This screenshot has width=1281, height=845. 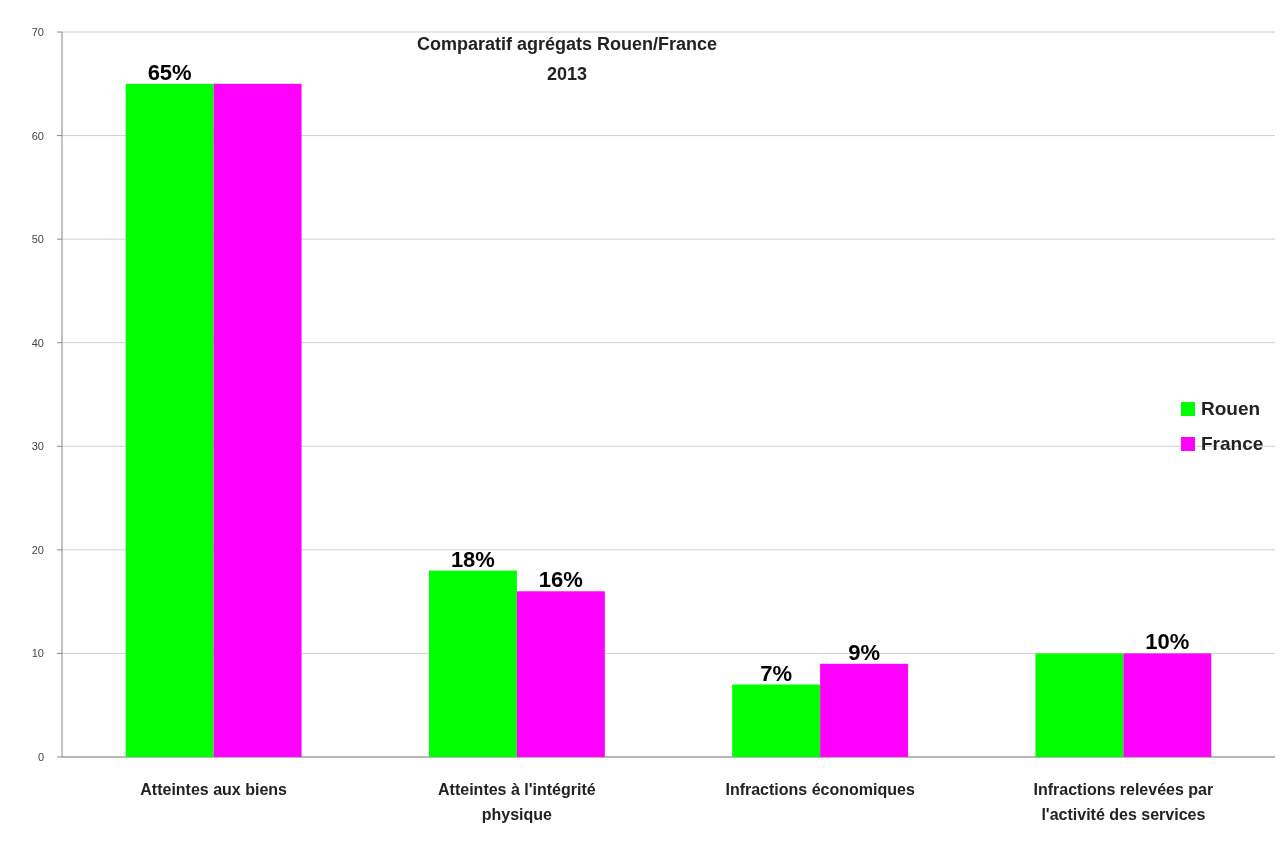 I want to click on y-tick-label: 30, so click(x=37, y=446).